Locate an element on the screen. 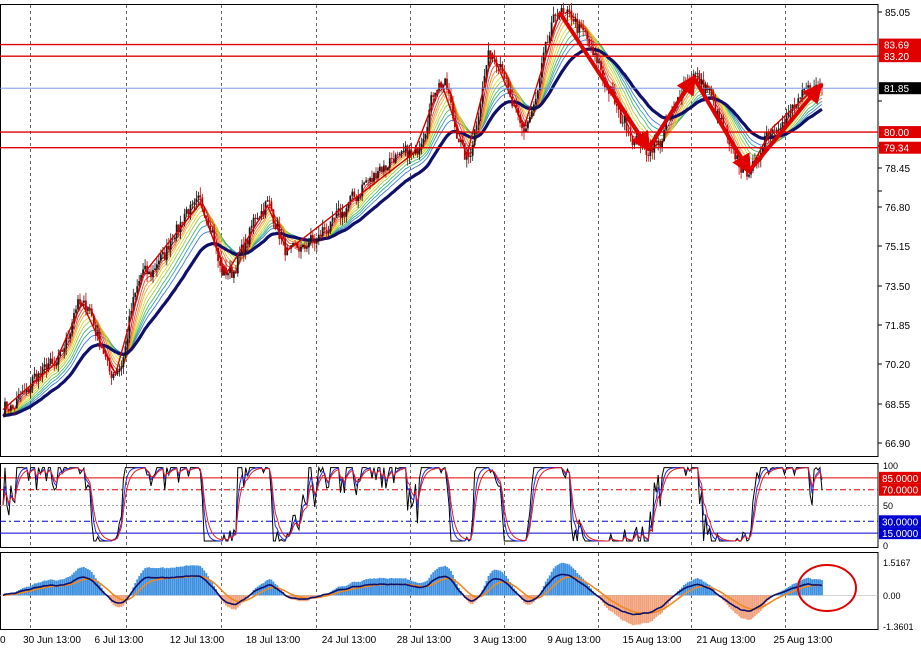  x-axis-label: 25 Aug 13:00 is located at coordinates (803, 640).